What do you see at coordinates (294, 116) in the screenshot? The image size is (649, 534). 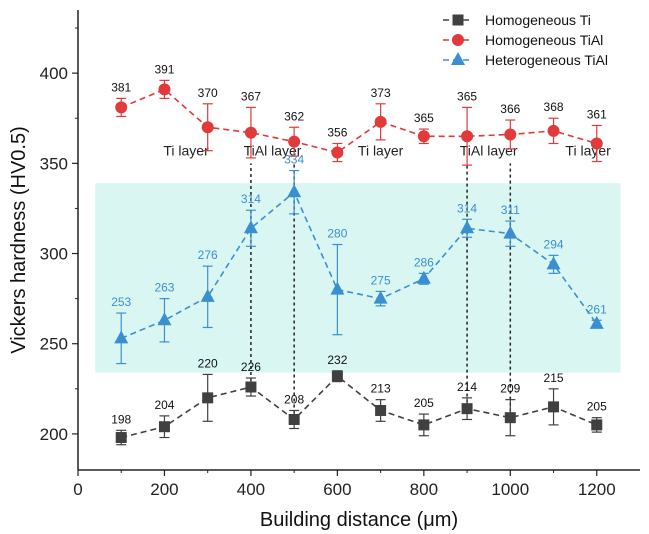 I see `data-label: 362` at bounding box center [294, 116].